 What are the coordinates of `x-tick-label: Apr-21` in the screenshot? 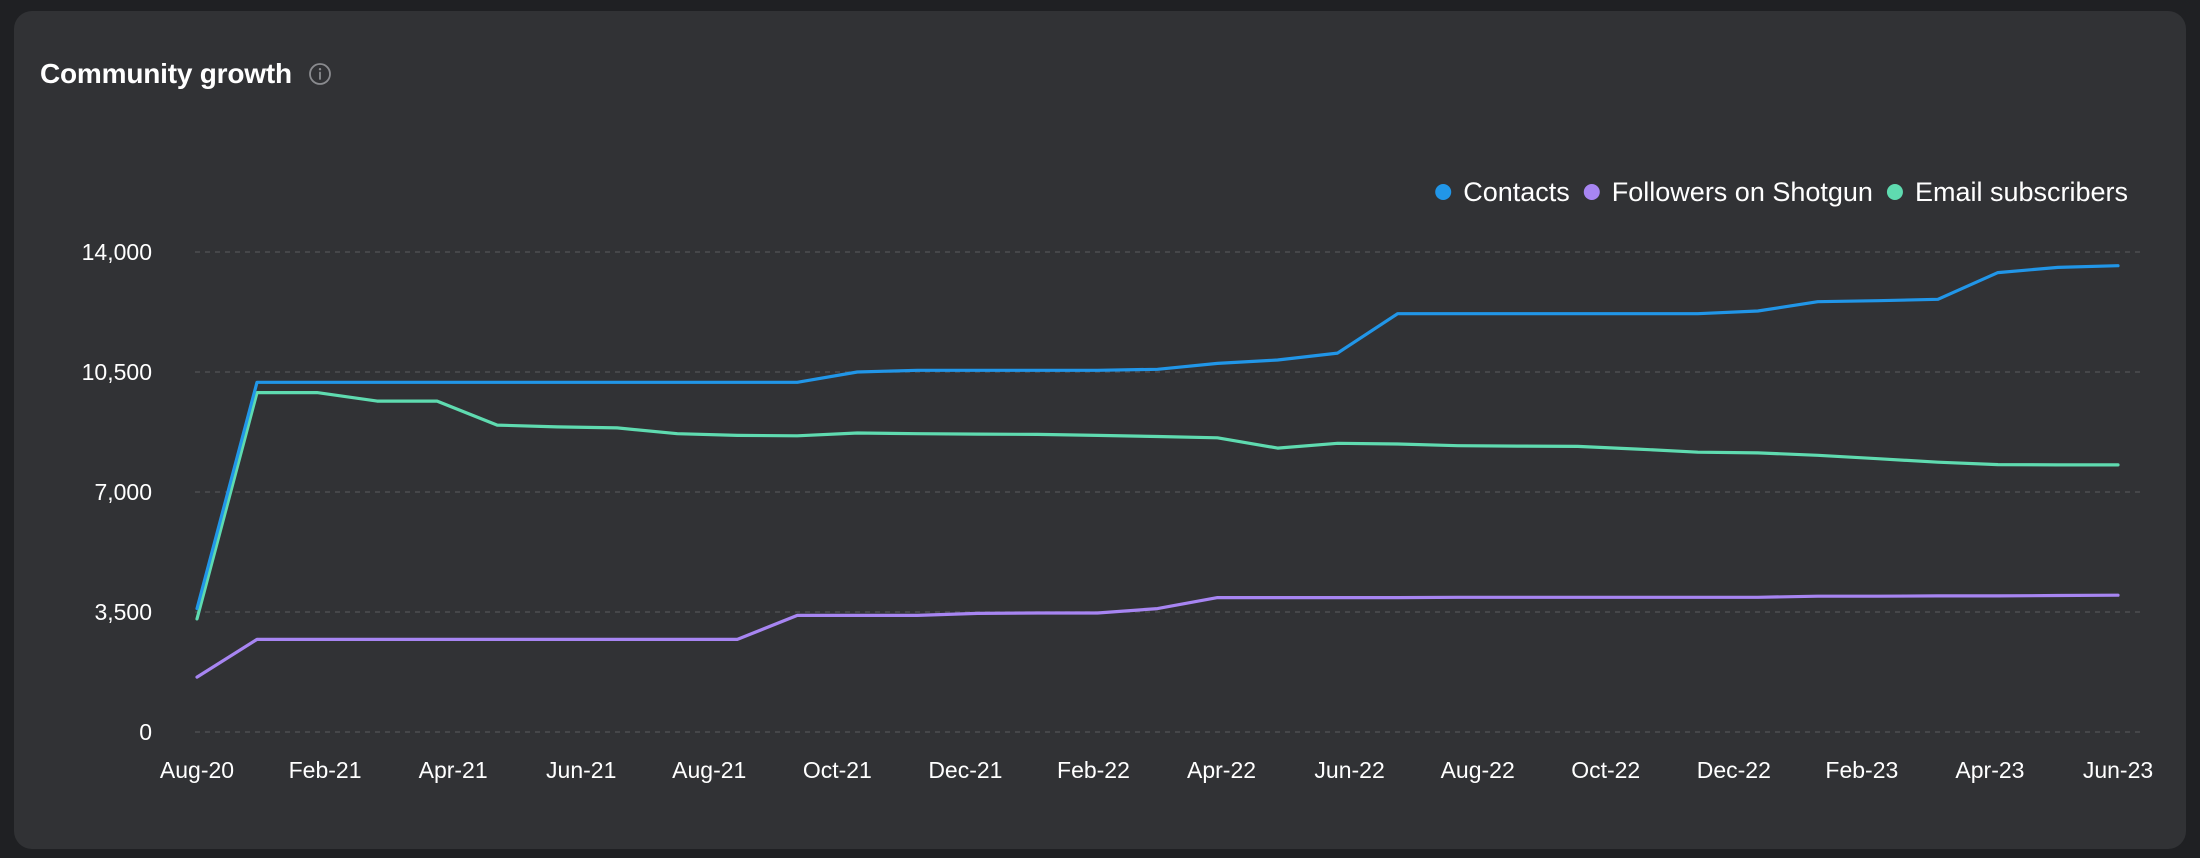 It's located at (453, 770).